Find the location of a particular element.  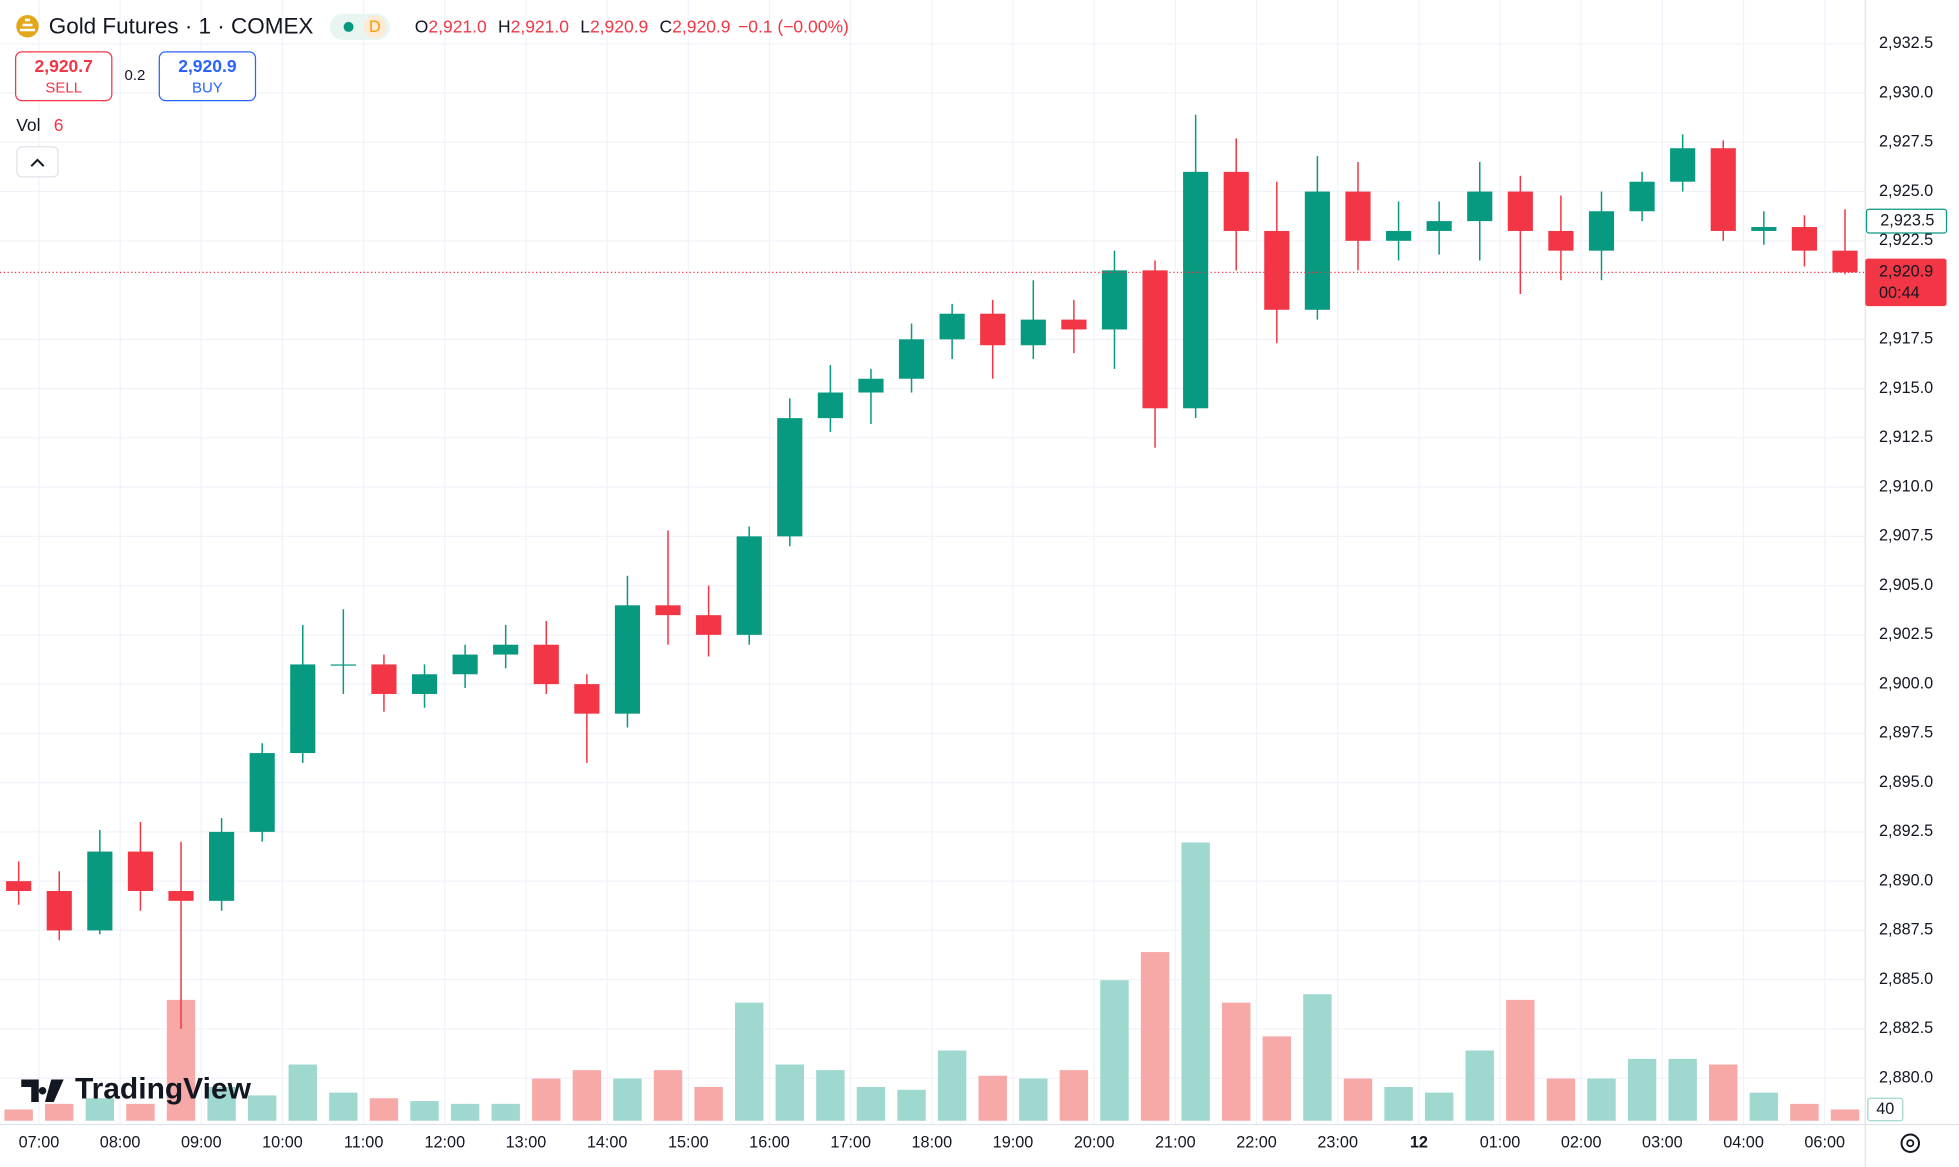

x-tick-label: 21:00 is located at coordinates (1175, 1143).